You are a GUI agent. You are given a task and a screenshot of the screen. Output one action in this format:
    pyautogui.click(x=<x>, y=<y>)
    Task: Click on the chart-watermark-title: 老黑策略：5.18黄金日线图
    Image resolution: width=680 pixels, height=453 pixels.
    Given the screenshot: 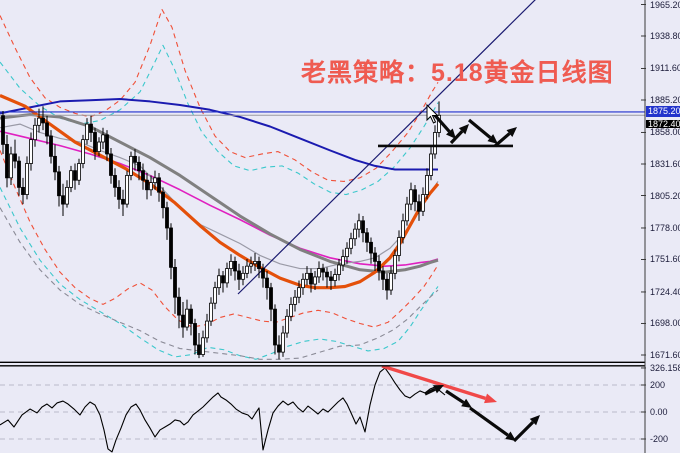 What is the action you would take?
    pyautogui.click(x=457, y=73)
    